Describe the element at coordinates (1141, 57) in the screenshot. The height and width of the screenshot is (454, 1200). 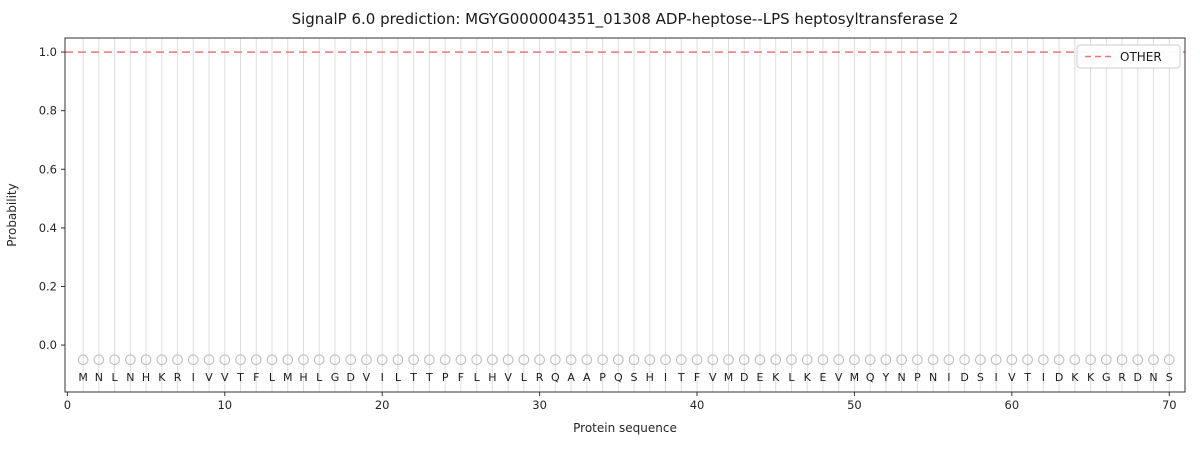
I see `legend-label: OTHER` at that location.